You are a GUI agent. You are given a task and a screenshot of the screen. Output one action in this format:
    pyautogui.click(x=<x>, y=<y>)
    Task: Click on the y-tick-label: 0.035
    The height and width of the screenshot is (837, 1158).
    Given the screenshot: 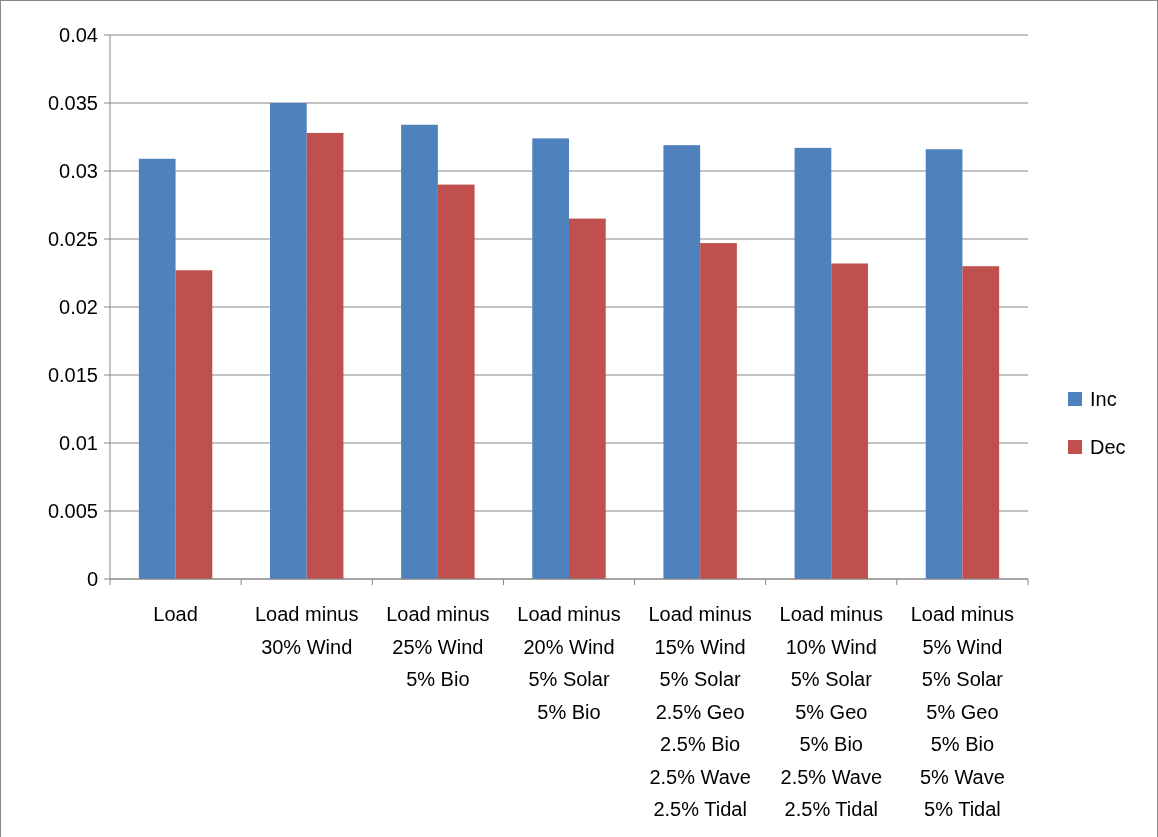 What is the action you would take?
    pyautogui.click(x=72, y=103)
    